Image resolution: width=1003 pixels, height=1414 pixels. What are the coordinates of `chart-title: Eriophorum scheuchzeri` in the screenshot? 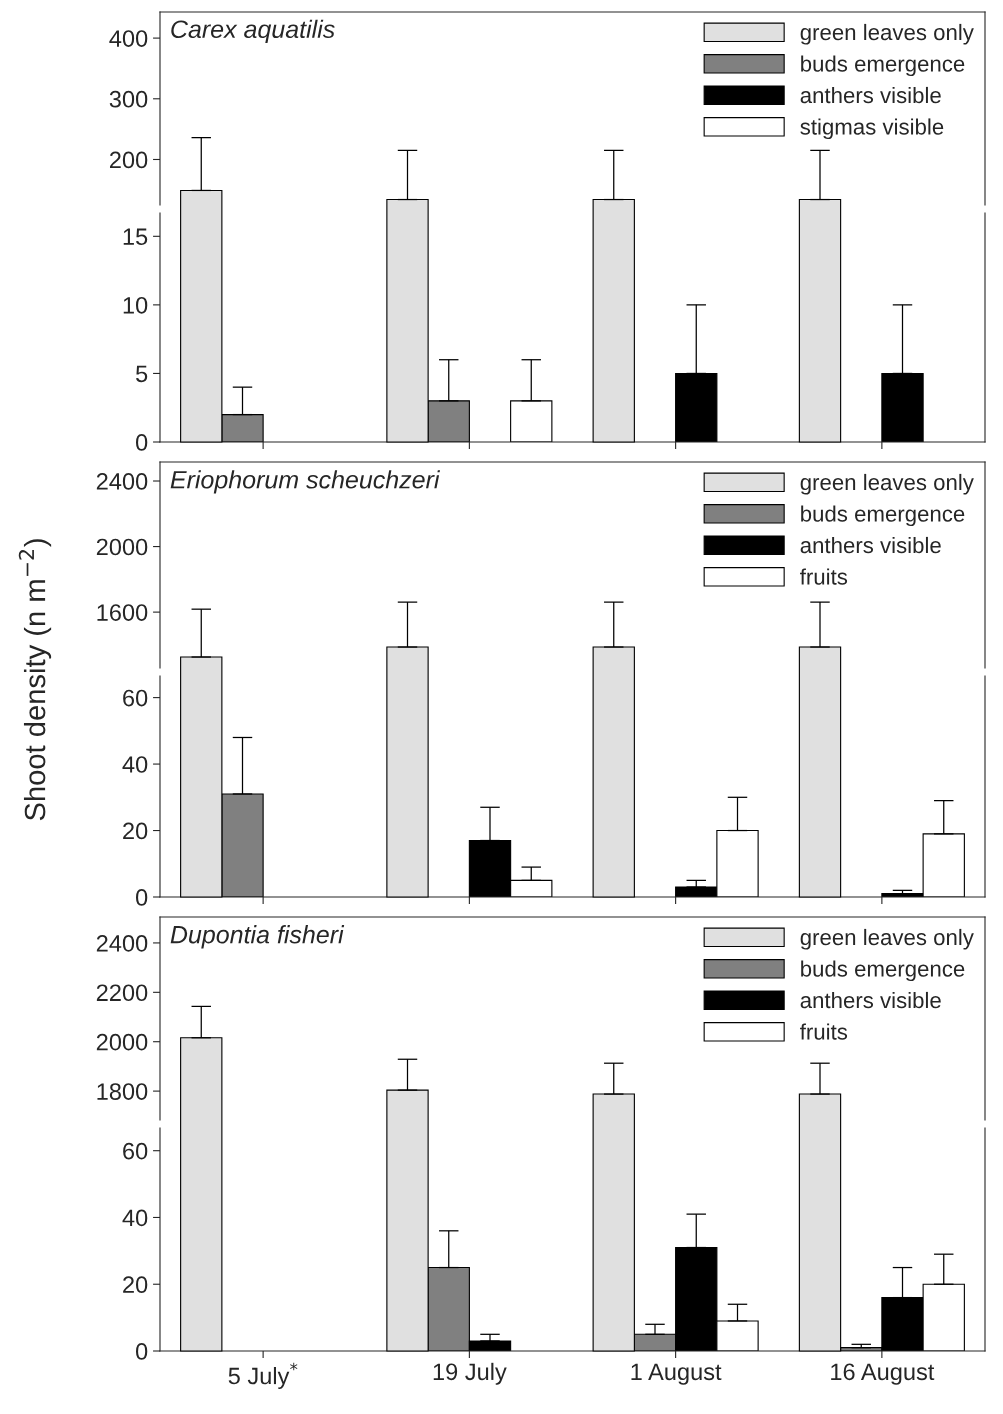 It's located at (305, 482).